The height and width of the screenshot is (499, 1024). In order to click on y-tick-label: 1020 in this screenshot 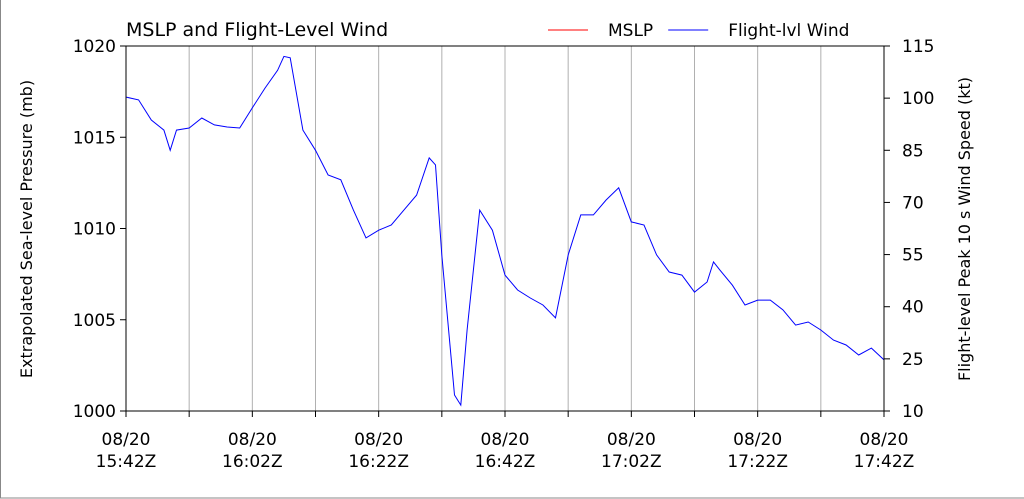, I will do `click(94, 47)`.